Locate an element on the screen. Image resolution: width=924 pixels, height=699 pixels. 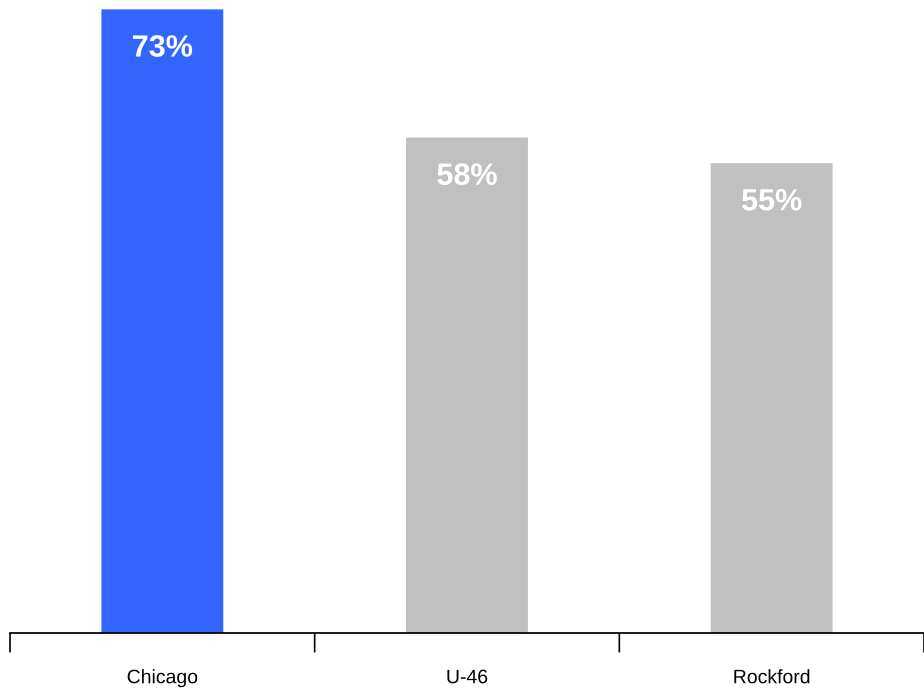
x-tick-label: Chicago is located at coordinates (163, 678).